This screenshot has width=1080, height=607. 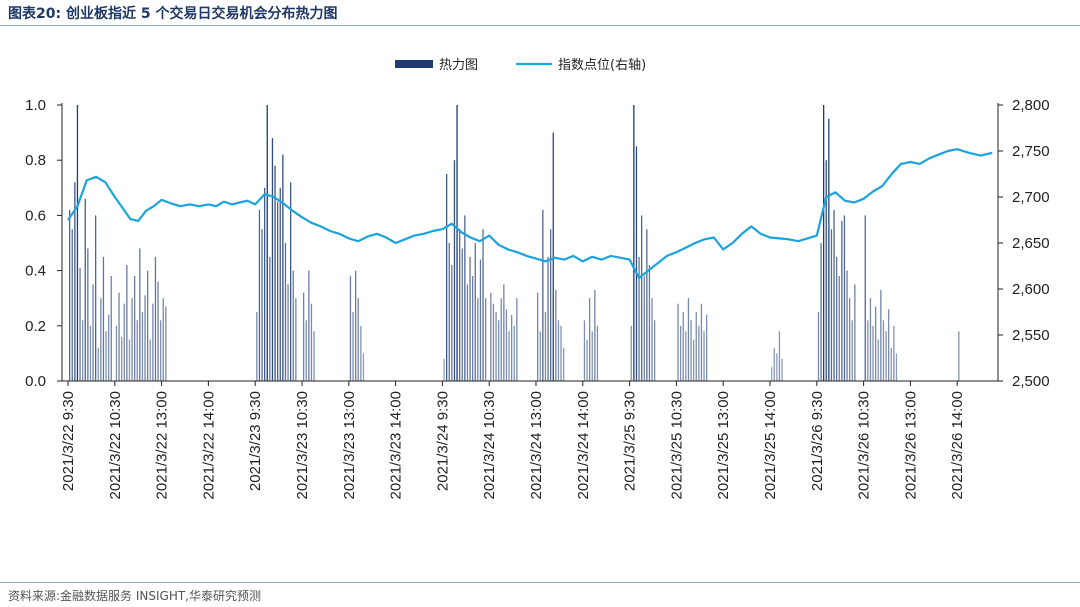 What do you see at coordinates (676, 445) in the screenshot?
I see `x-tick-label: 2021/3/25 10:30` at bounding box center [676, 445].